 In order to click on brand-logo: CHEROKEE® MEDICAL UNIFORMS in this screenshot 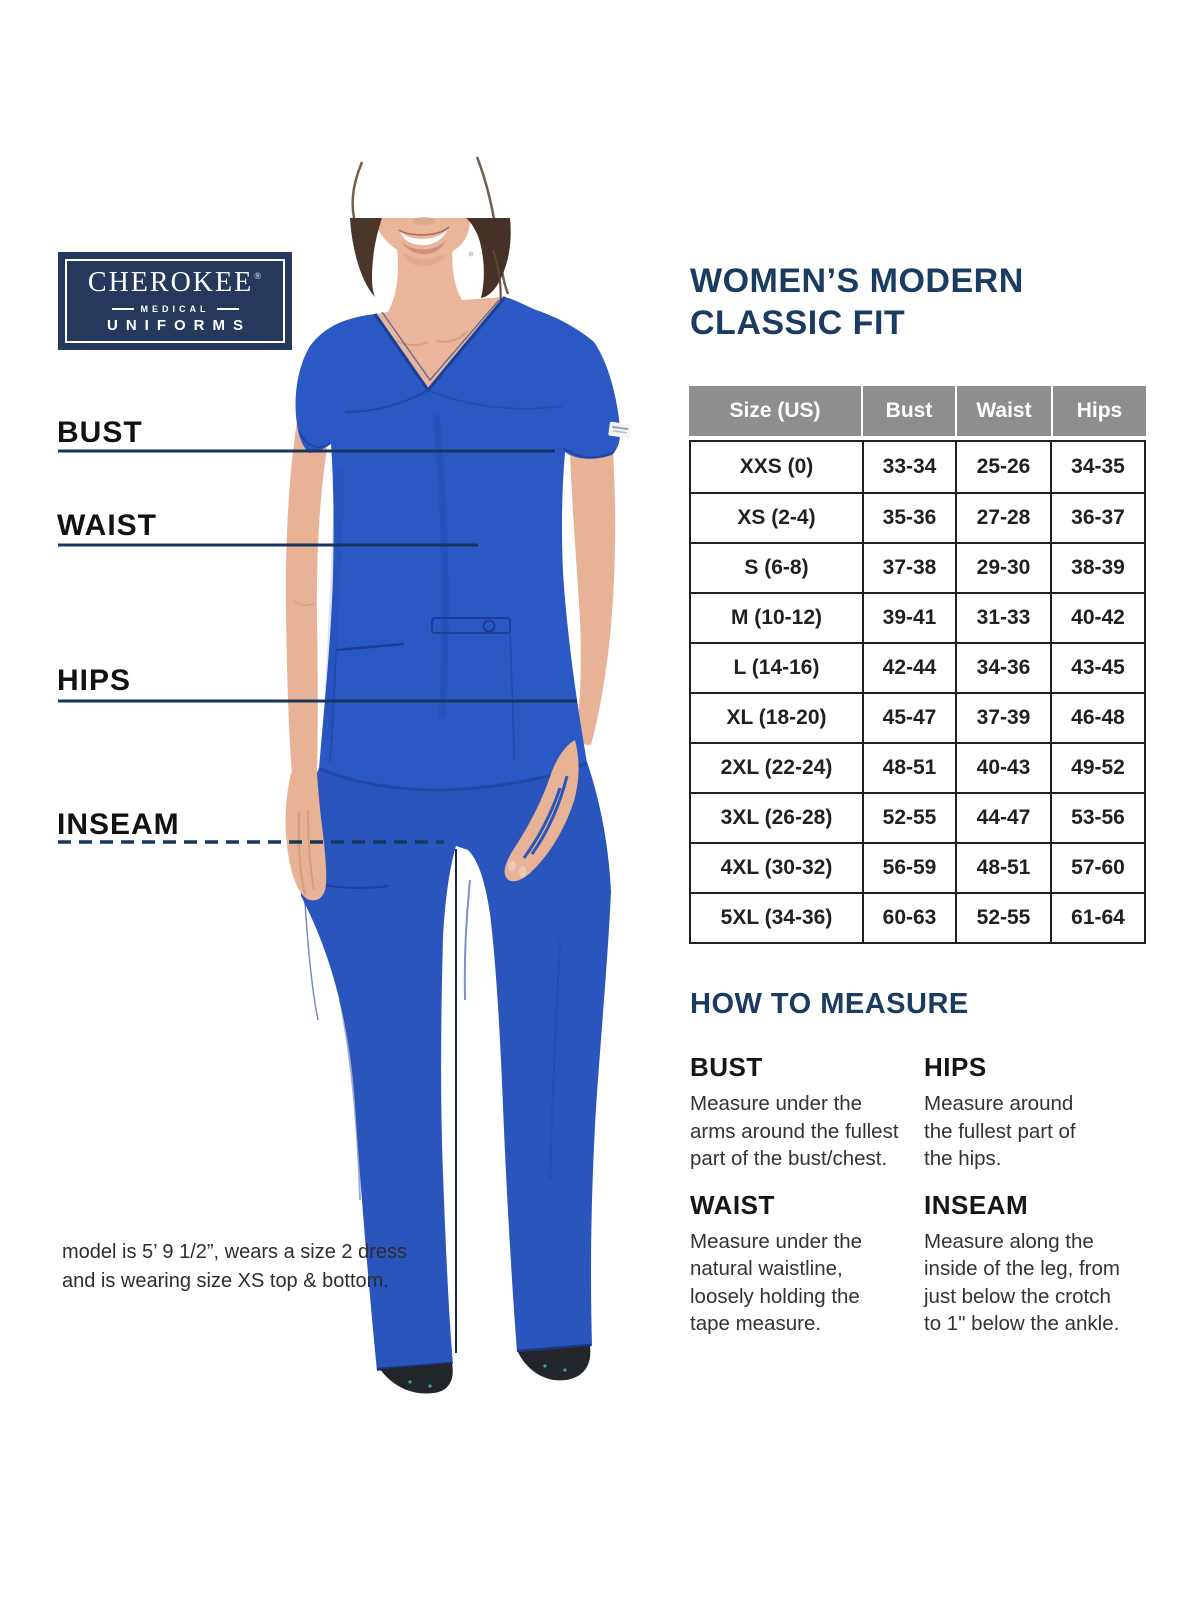, I will do `click(175, 301)`.